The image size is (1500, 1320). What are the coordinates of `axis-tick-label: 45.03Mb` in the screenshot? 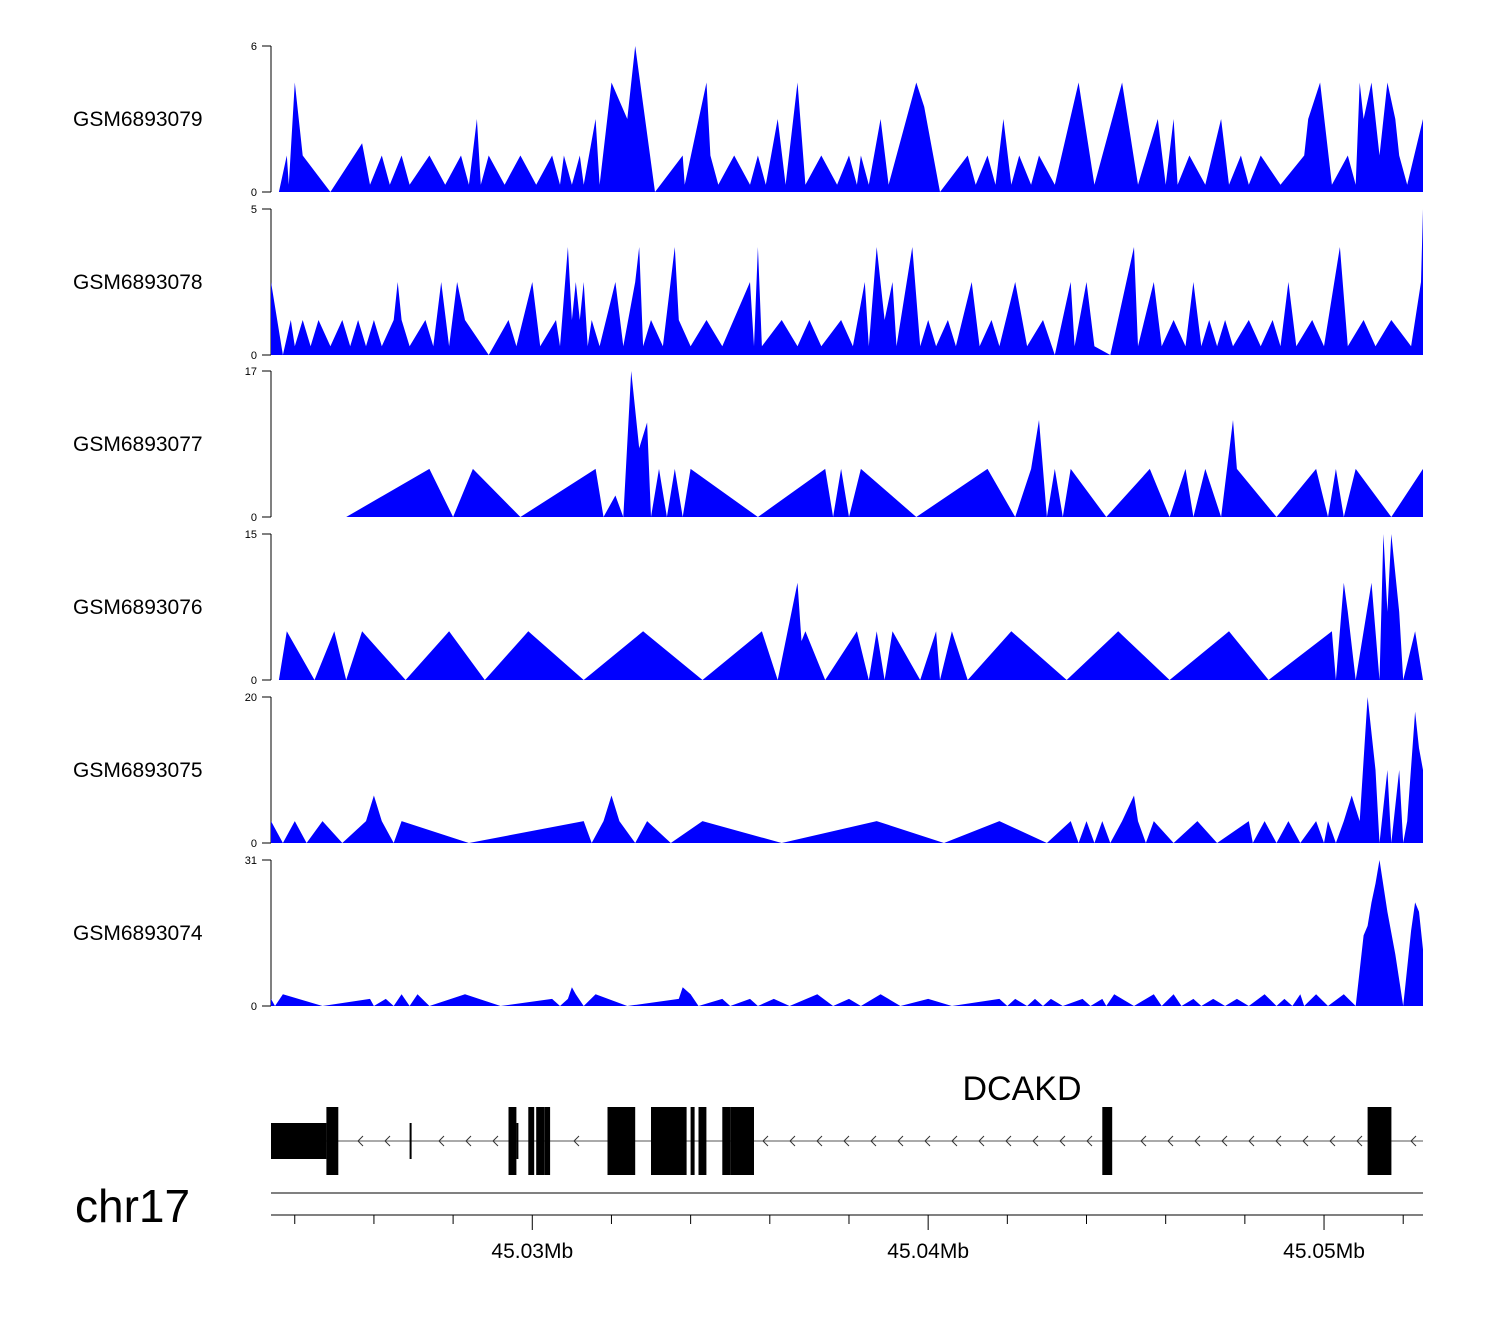 It's located at (532, 1251).